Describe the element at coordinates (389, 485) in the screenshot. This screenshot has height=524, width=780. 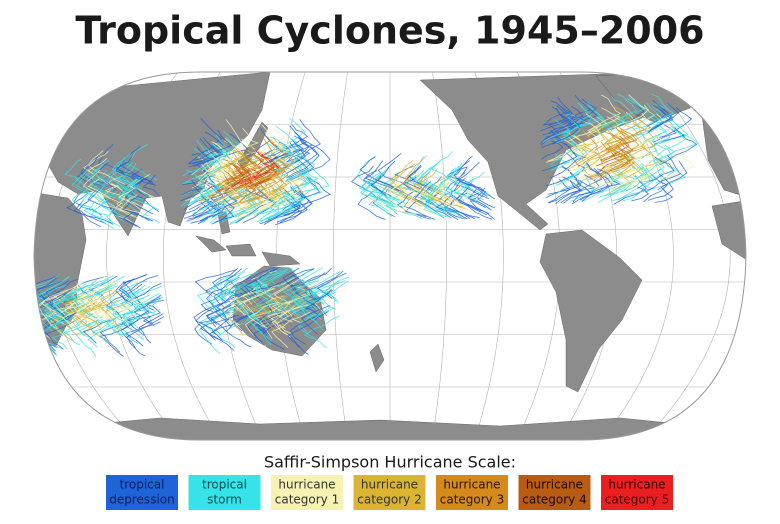
I see `legend-label: hurricane` at that location.